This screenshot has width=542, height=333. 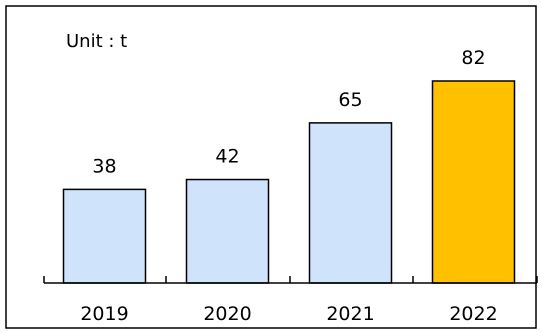 What do you see at coordinates (104, 166) in the screenshot?
I see `data-label-2019: 38` at bounding box center [104, 166].